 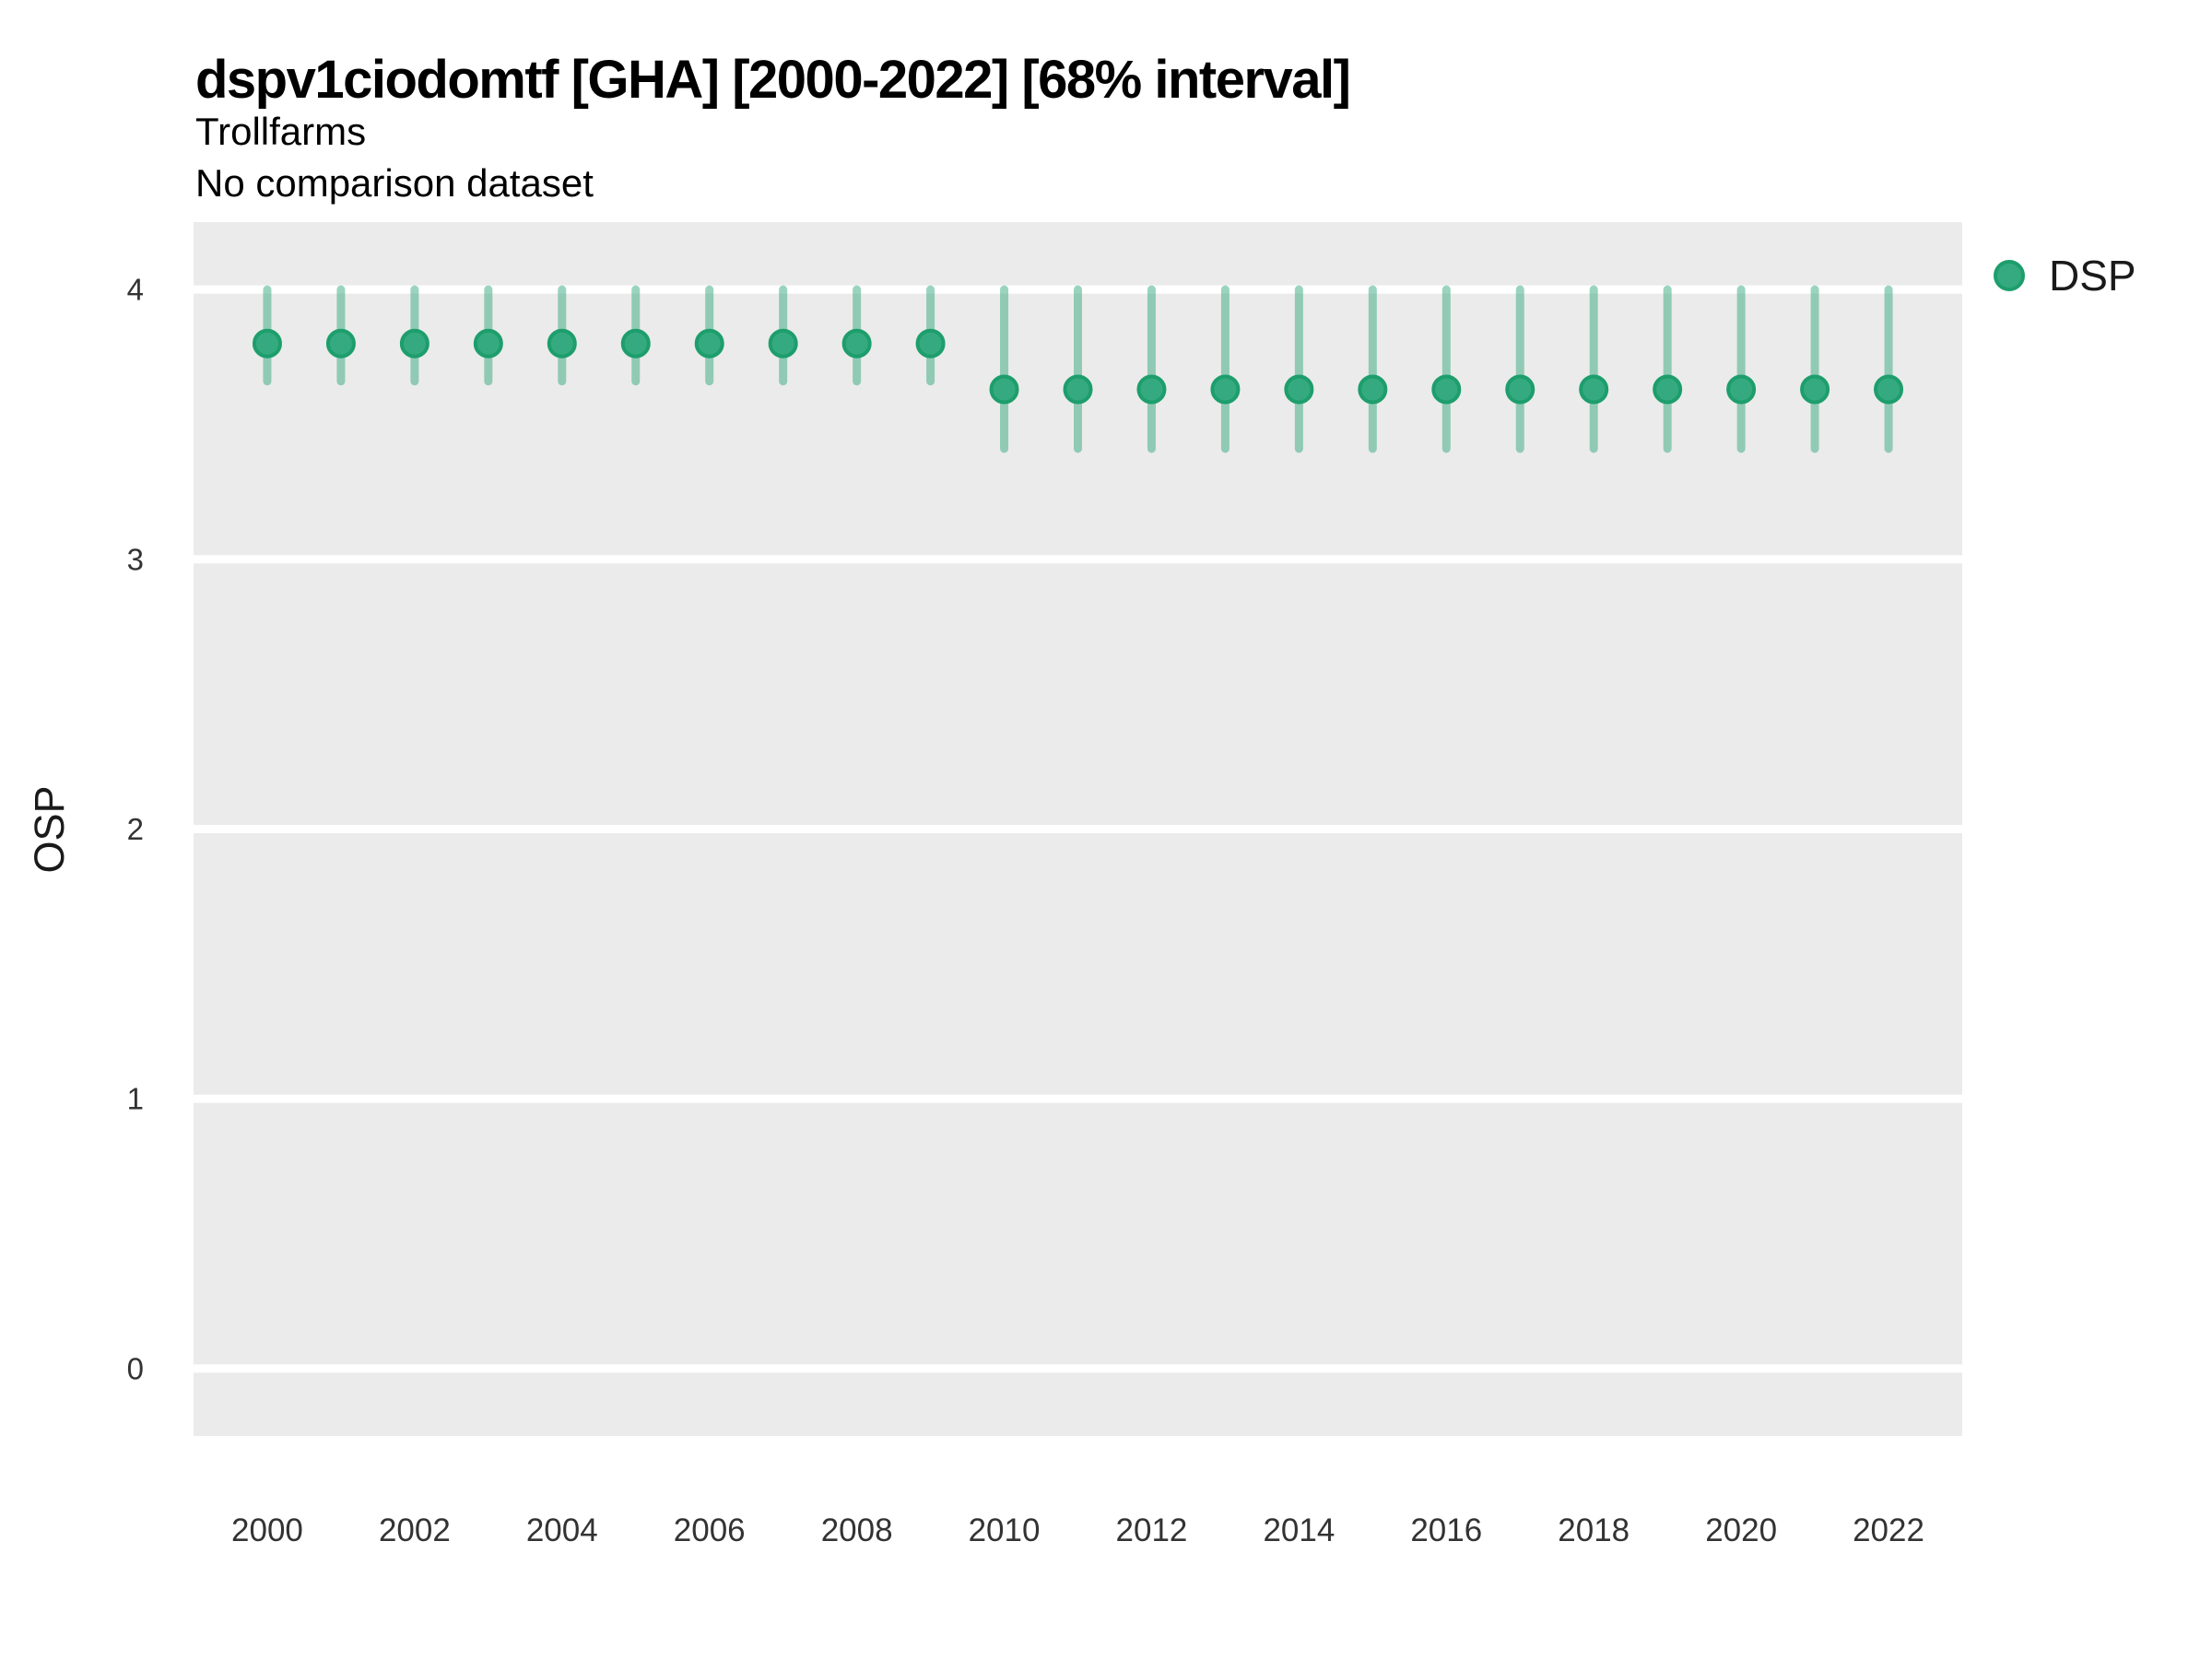 I want to click on point-2020, so click(x=1741, y=389).